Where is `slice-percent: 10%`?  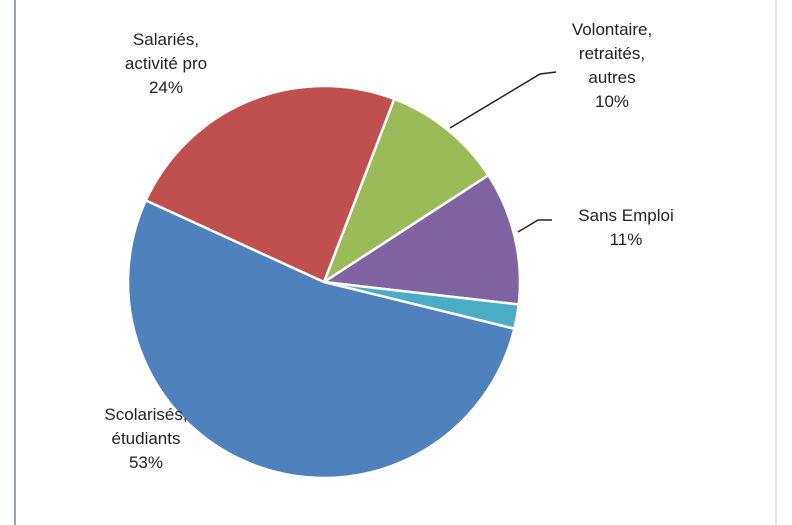 slice-percent: 10% is located at coordinates (612, 101).